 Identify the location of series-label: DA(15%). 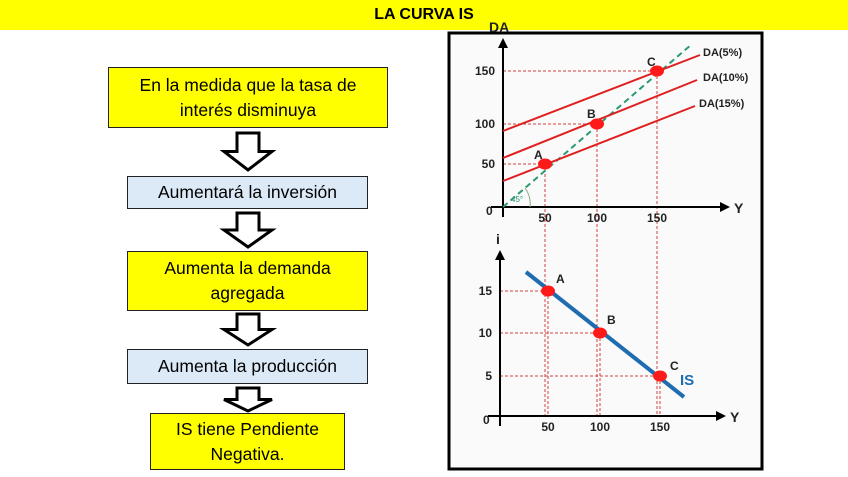
(722, 104).